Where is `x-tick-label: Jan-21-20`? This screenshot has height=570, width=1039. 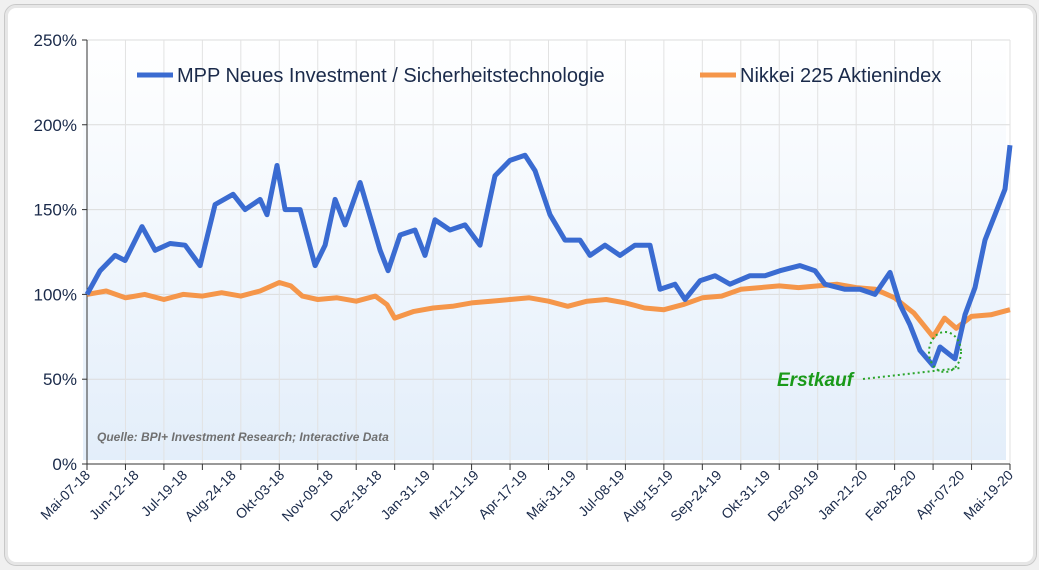 x-tick-label: Jan-21-20 is located at coordinates (842, 495).